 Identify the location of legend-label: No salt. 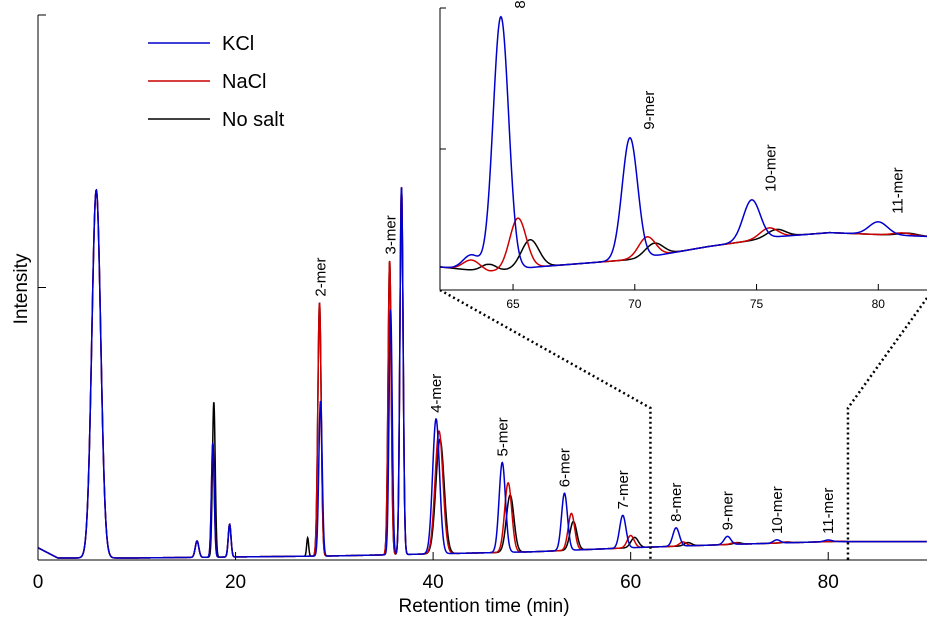
(253, 120).